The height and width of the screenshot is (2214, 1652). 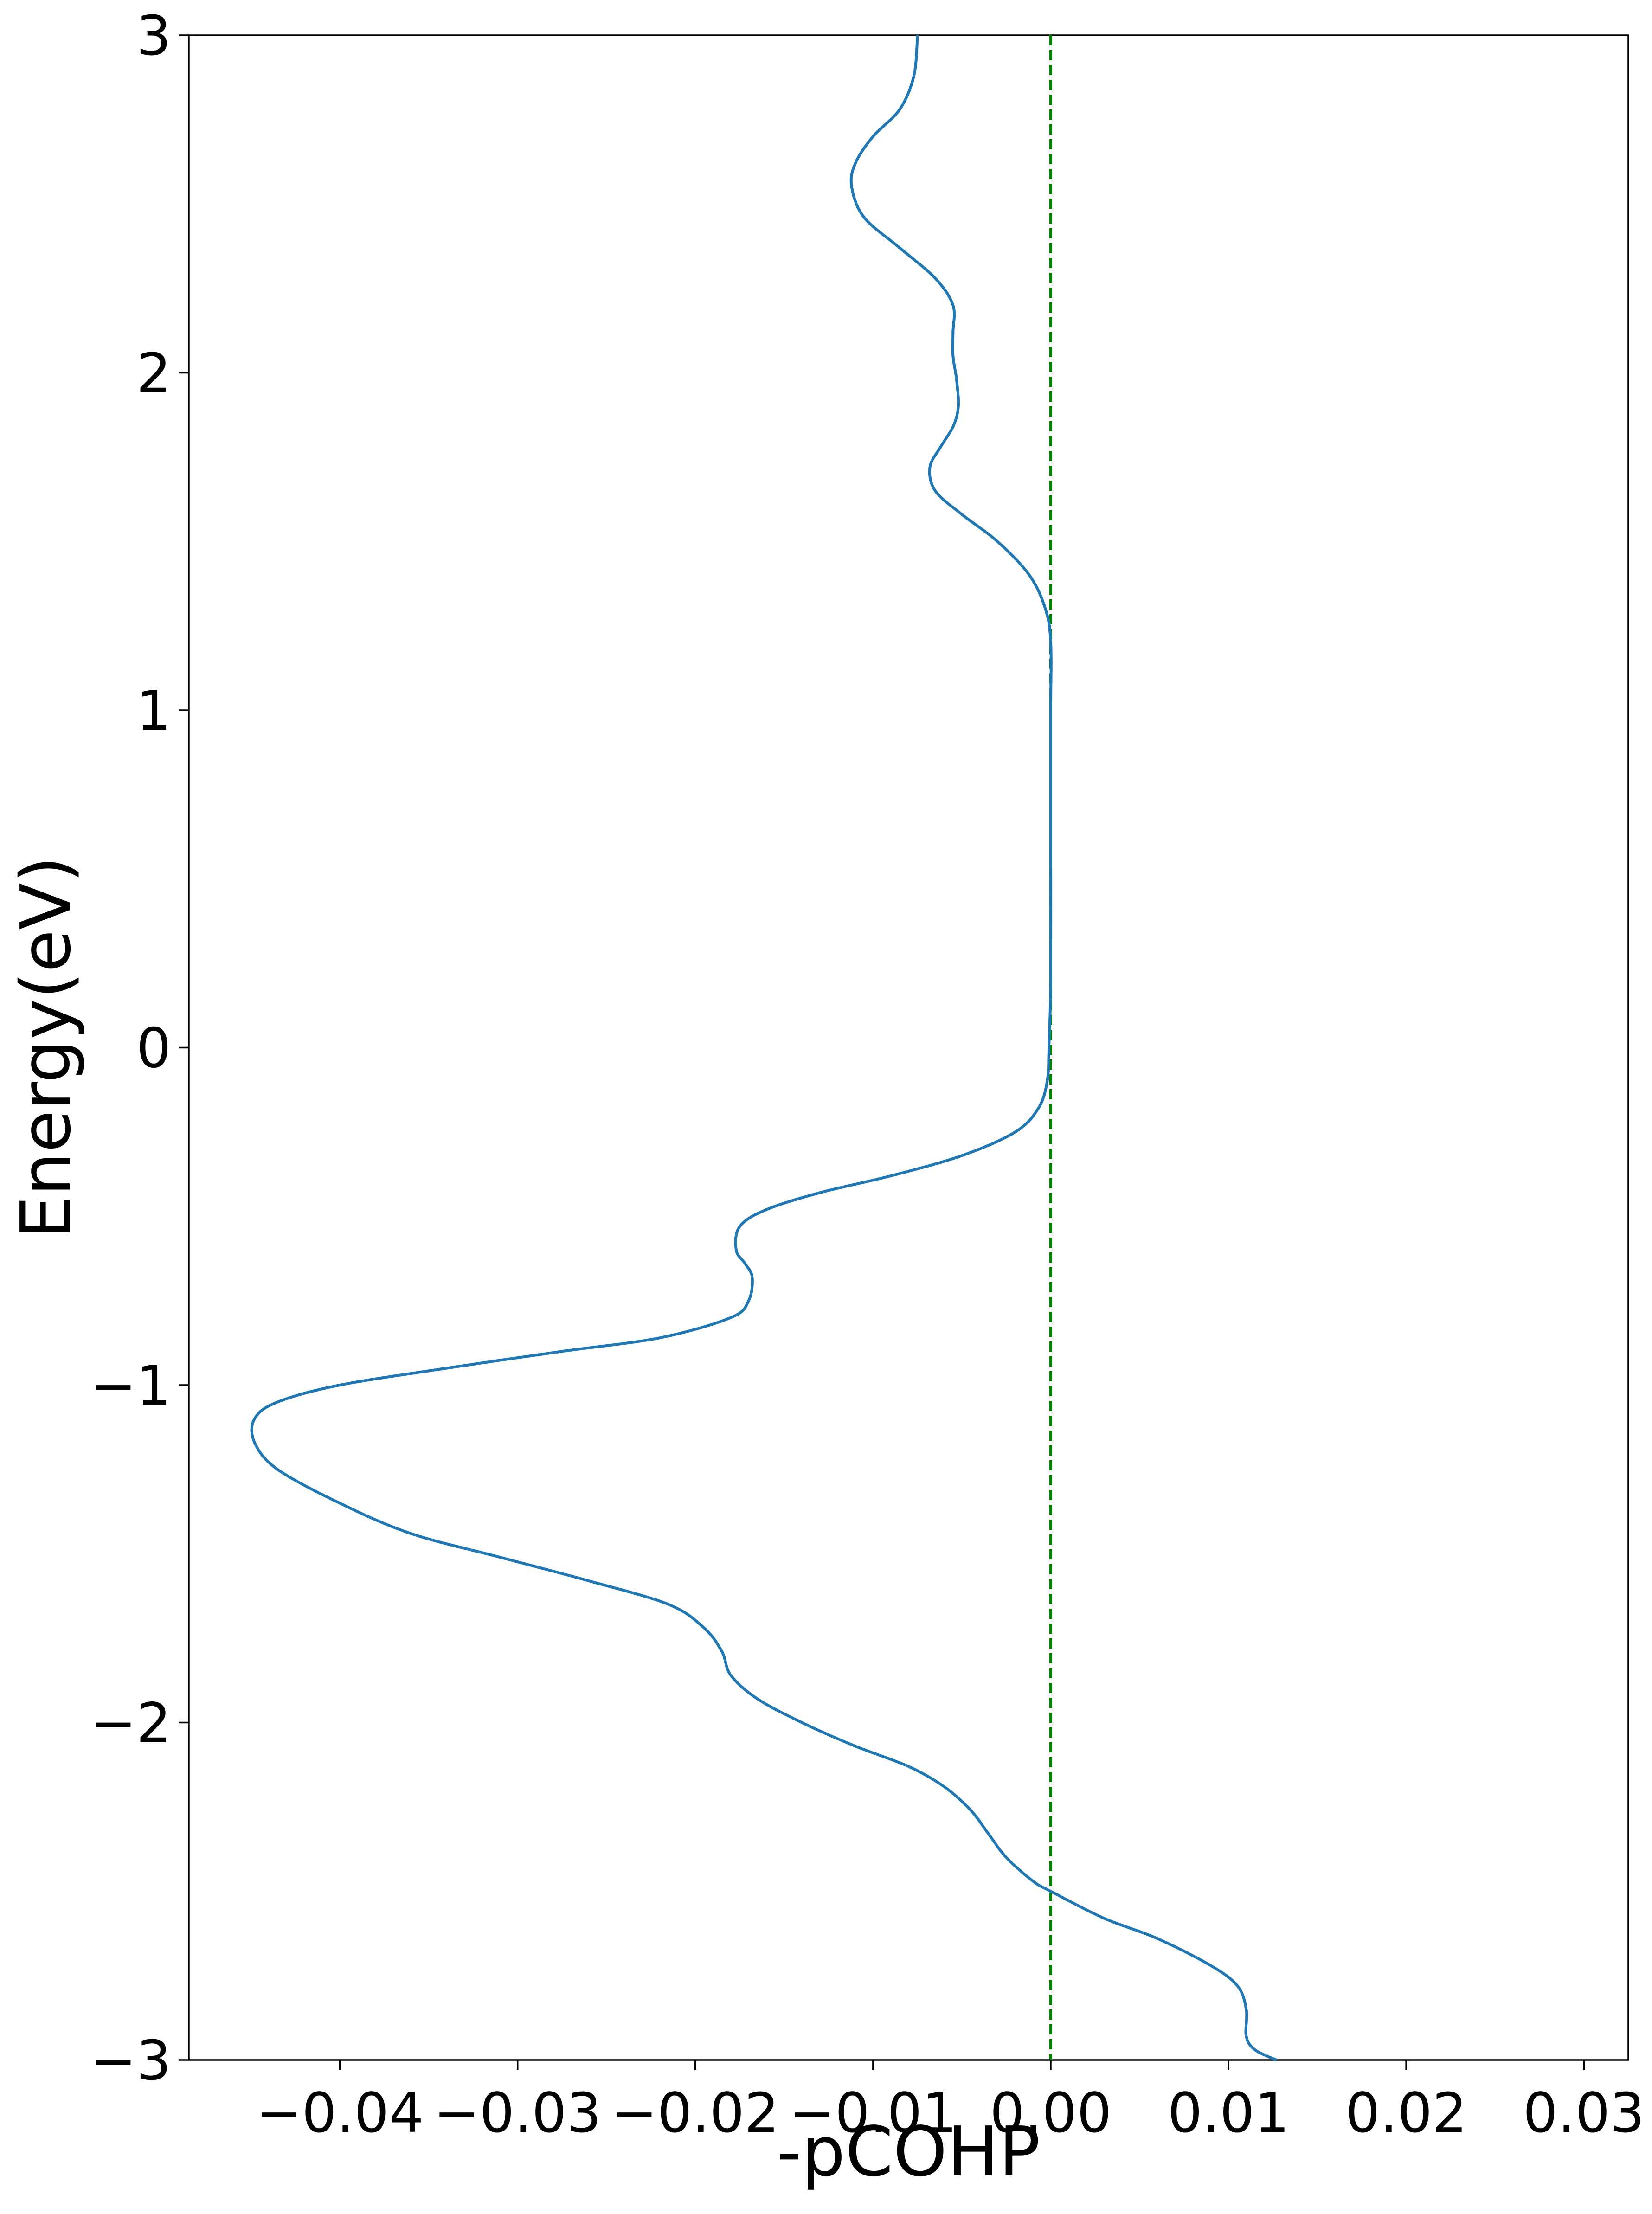 What do you see at coordinates (909, 2152) in the screenshot?
I see `x-axis-label: -pCOHP` at bounding box center [909, 2152].